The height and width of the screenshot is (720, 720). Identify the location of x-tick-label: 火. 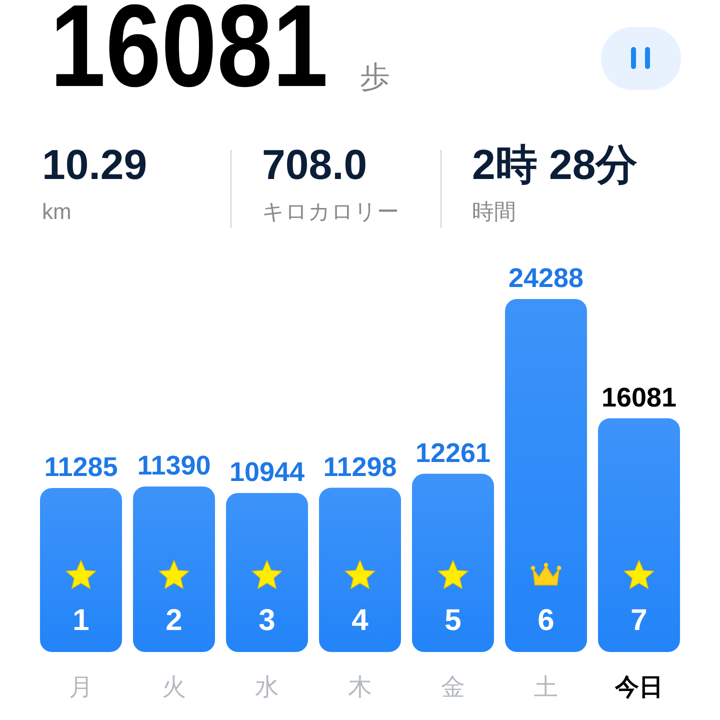
(174, 687).